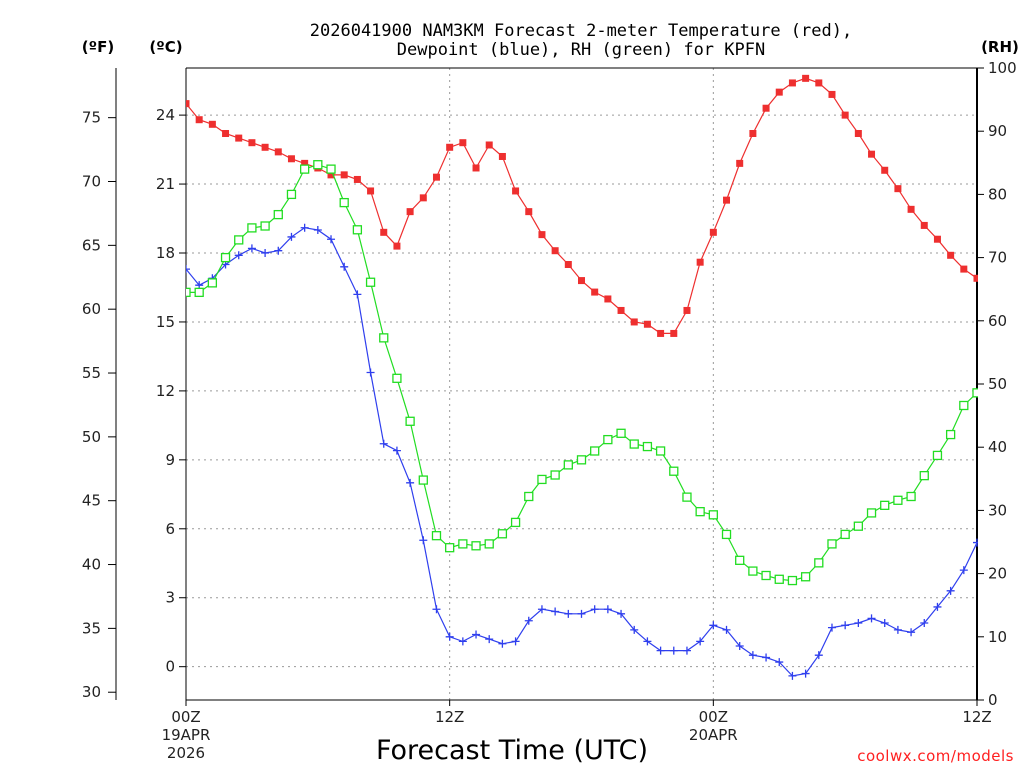  What do you see at coordinates (997, 447) in the screenshot?
I see `rh-tick-label: 40` at bounding box center [997, 447].